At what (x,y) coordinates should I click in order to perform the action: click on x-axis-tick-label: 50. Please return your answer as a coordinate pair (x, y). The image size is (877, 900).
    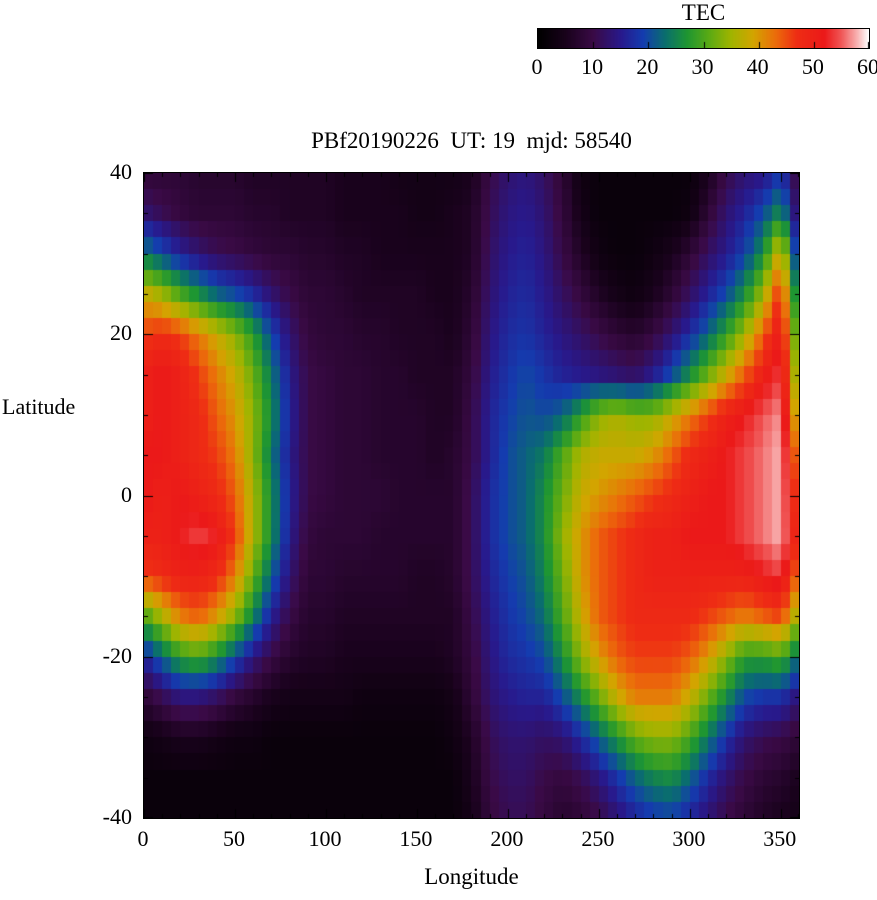
    Looking at the image, I should click on (233, 838).